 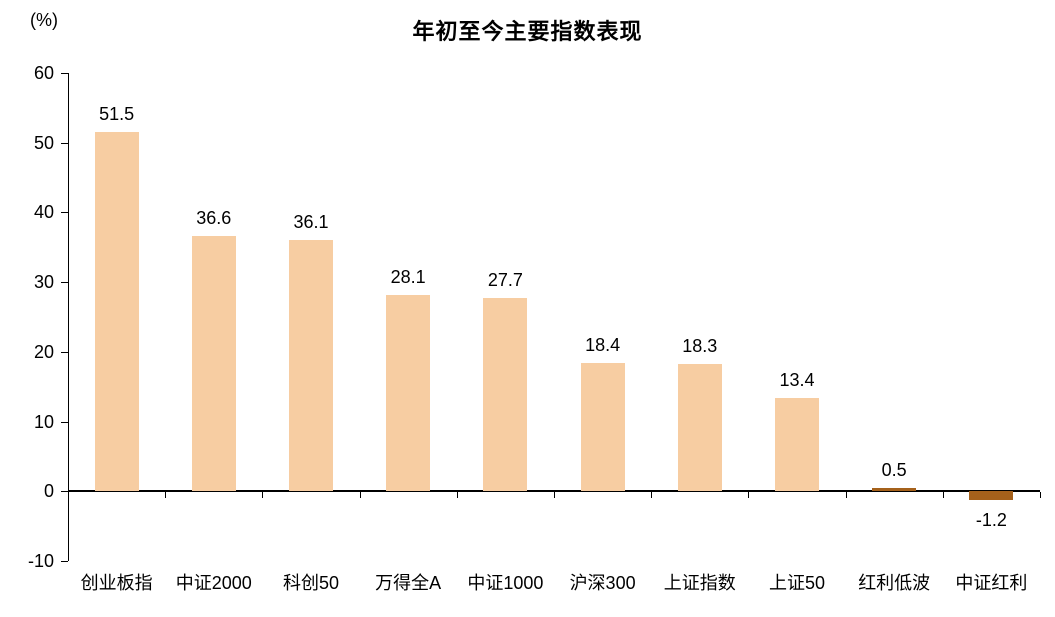 What do you see at coordinates (699, 583) in the screenshot?
I see `x-axis-label: 上证指数` at bounding box center [699, 583].